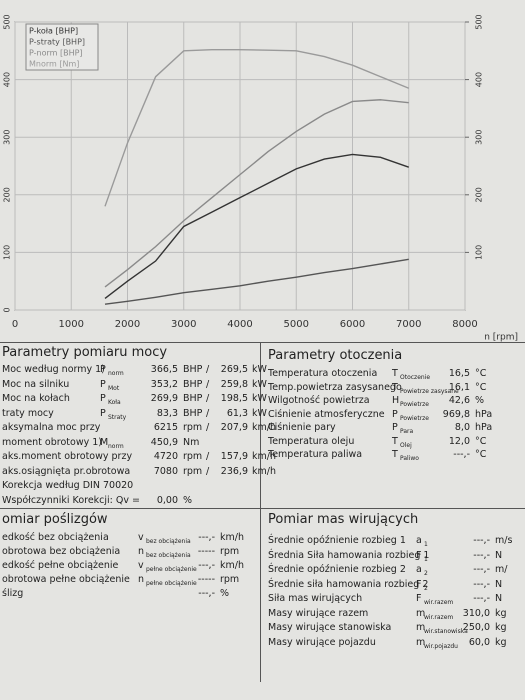  What do you see at coordinates (52, 442) in the screenshot?
I see `row-label: moment obrotowy 1)` at bounding box center [52, 442].